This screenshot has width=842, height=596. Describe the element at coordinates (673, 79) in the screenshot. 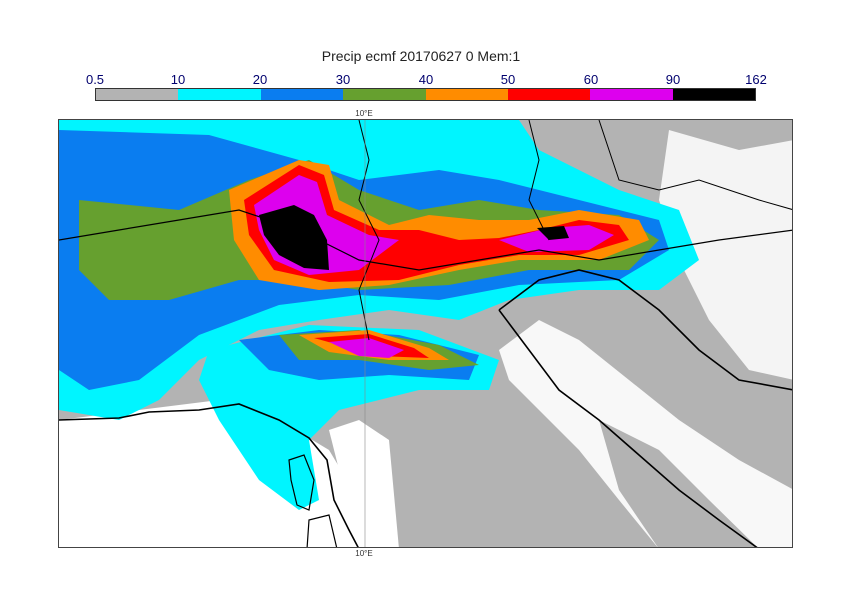

I see `legend-label: 90` at that location.